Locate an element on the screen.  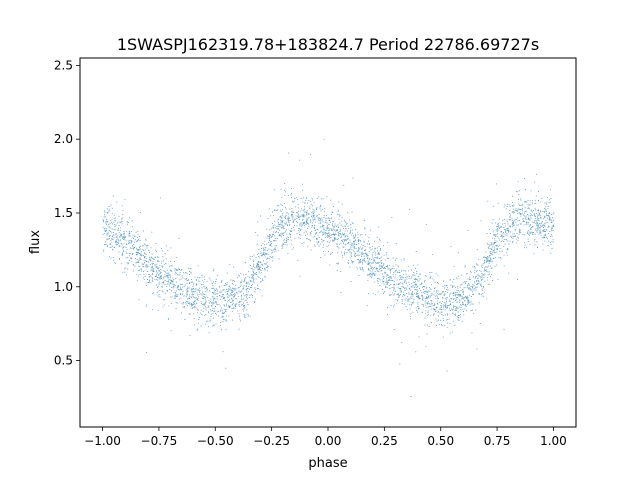
y-tick-label: 1.0 is located at coordinates (63, 287).